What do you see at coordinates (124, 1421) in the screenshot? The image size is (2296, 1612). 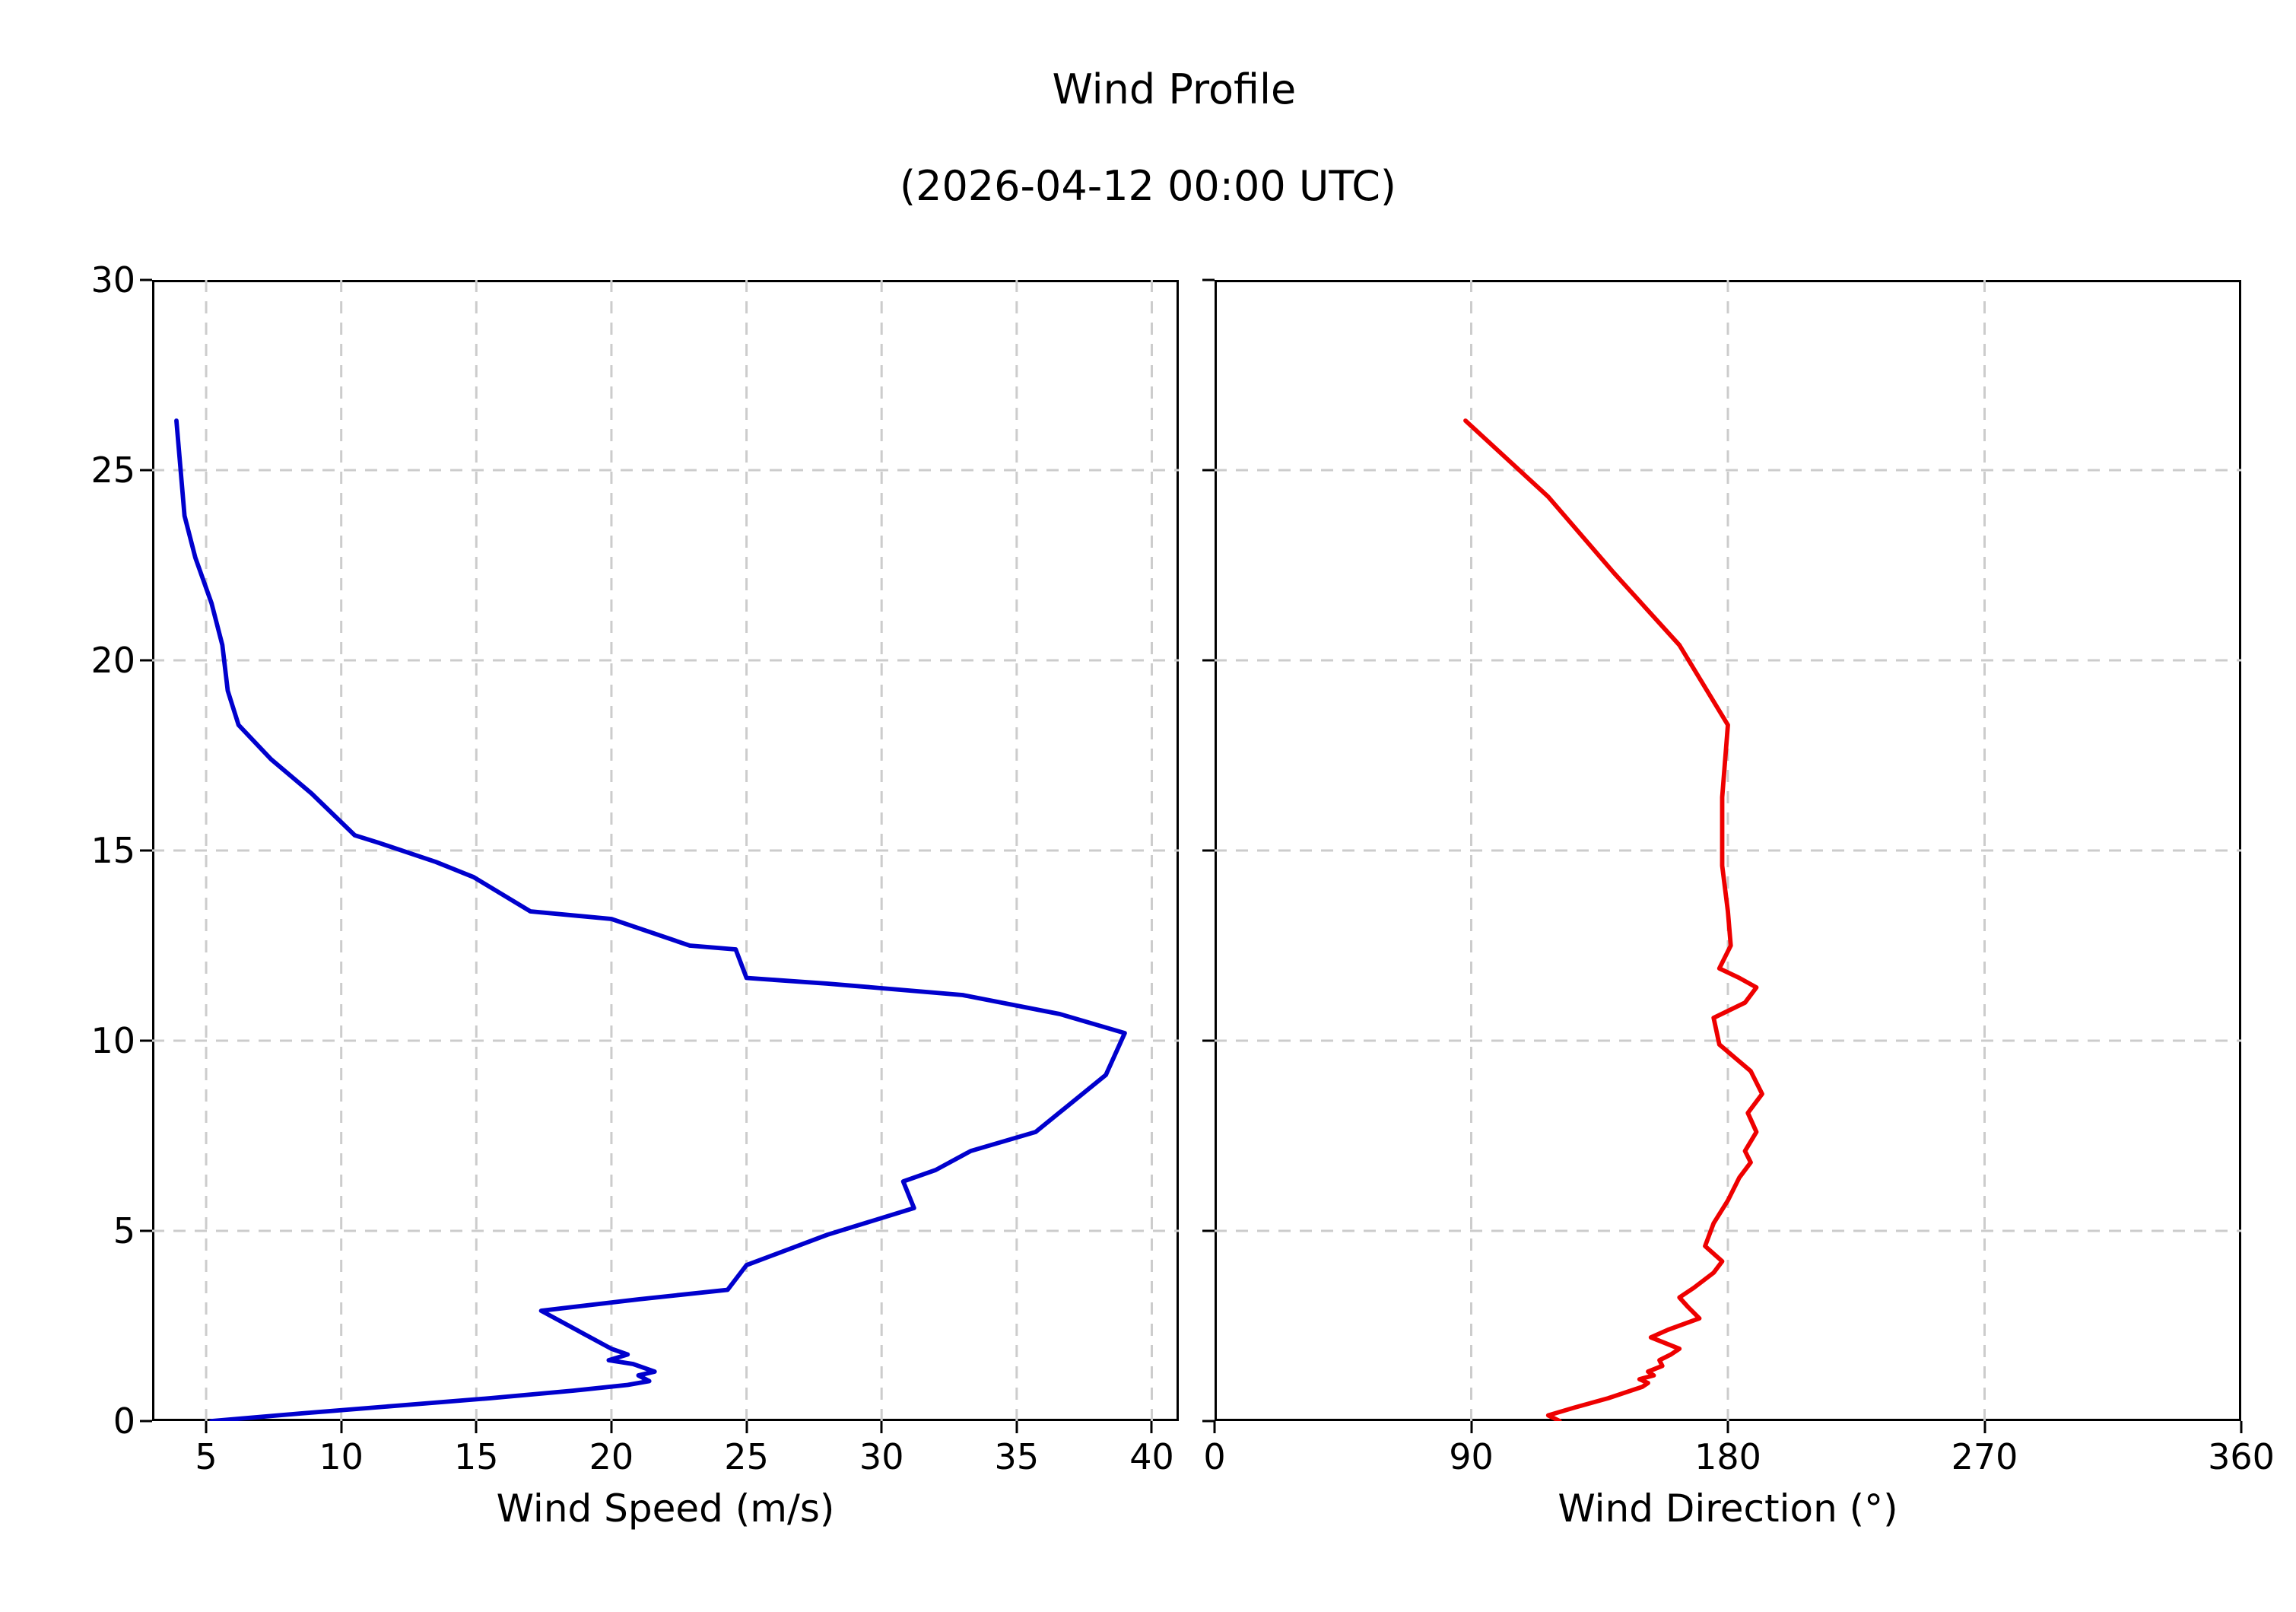 I see `y-tick-label: 0` at bounding box center [124, 1421].